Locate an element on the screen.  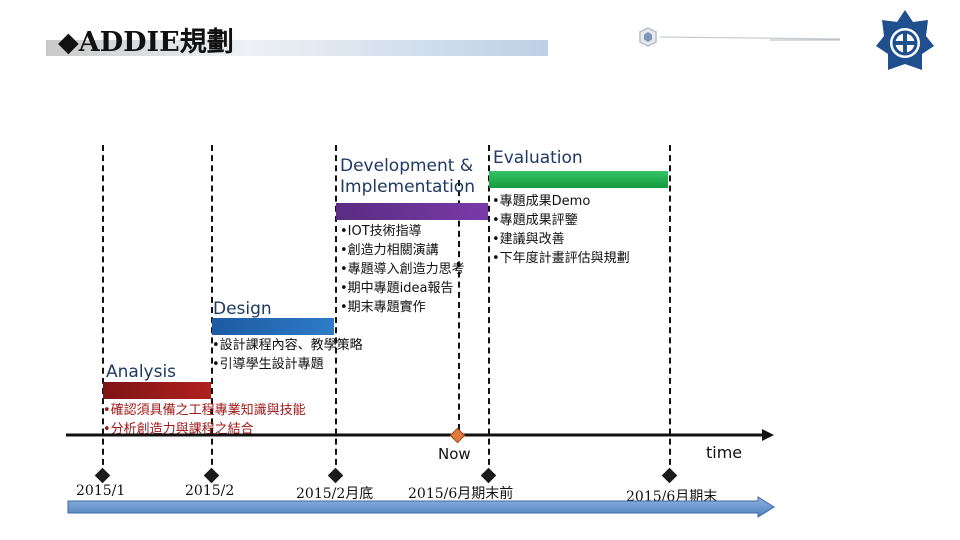
list-item: •期末專題實作 is located at coordinates (383, 307).